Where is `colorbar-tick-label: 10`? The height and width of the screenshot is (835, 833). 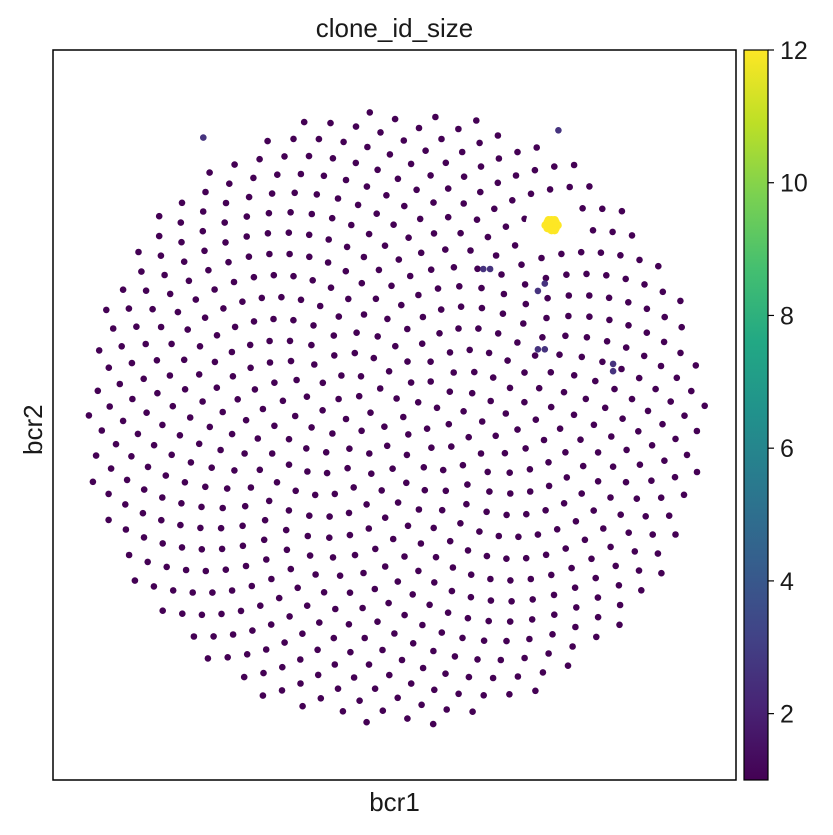 colorbar-tick-label: 10 is located at coordinates (794, 184).